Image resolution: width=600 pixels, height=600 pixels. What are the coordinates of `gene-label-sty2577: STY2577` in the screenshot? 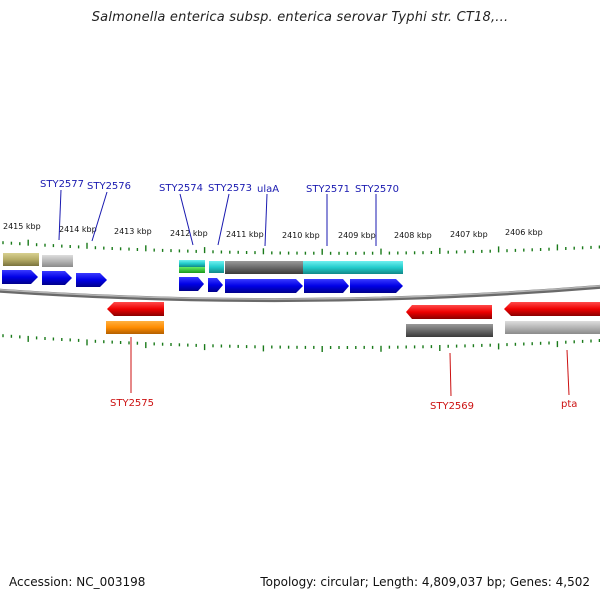 It's located at (62, 184).